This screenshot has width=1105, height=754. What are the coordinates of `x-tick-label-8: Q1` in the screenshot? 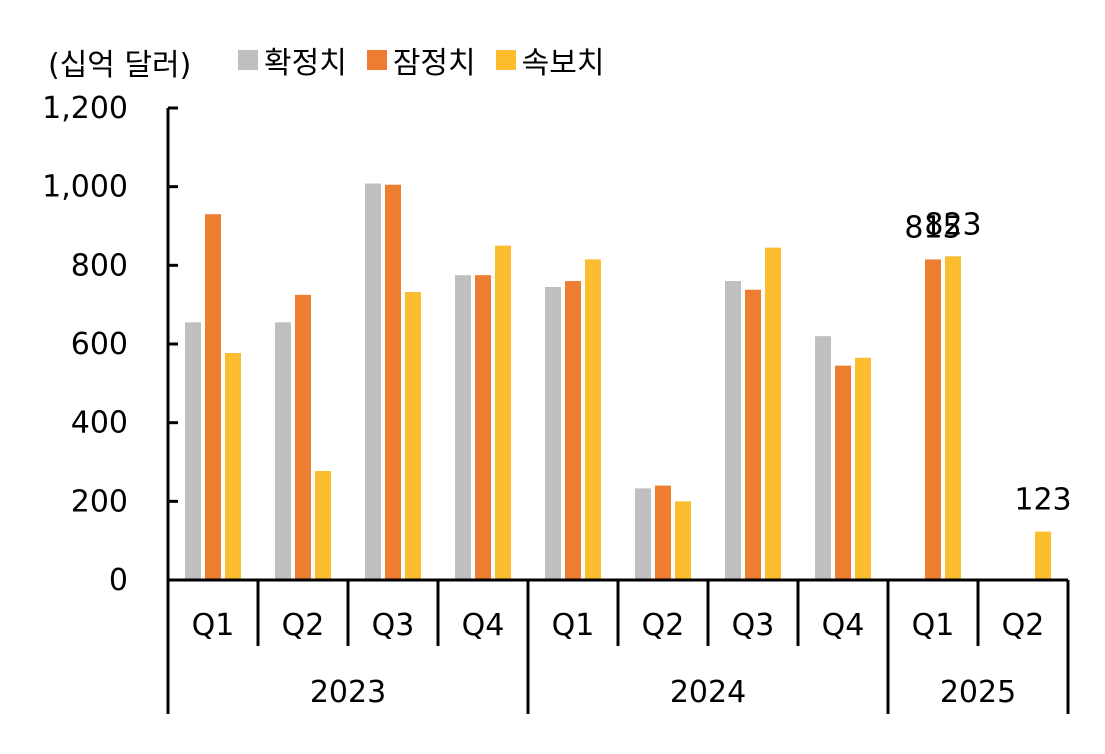 It's located at (933, 625).